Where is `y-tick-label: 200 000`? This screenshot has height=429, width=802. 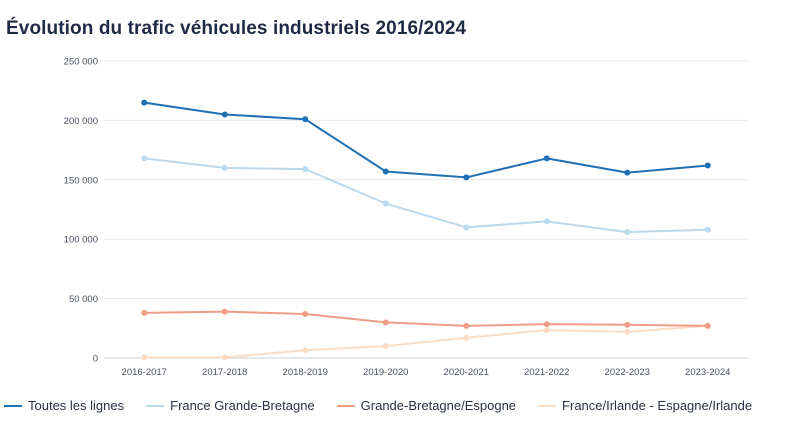
y-tick-label: 200 000 is located at coordinates (81, 121).